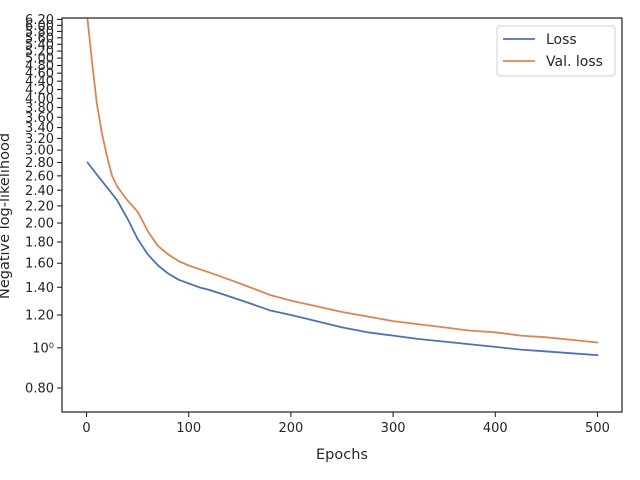  I want to click on y-tick-label: 0.80, so click(39, 388).